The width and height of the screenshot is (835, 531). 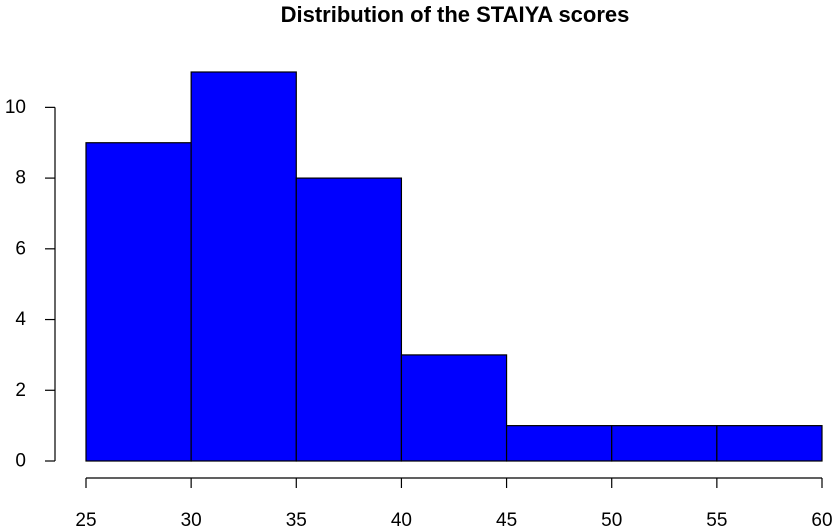 I want to click on y-axis: 0 2 4 6 8 10, so click(x=30, y=284).